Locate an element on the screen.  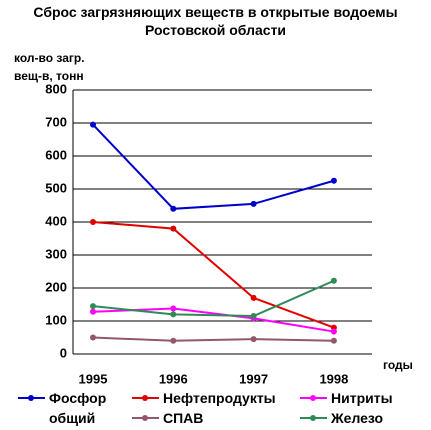
legend-label: Фосфор общий is located at coordinates (78, 408).